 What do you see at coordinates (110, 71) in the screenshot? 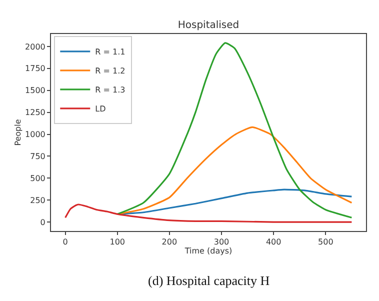
I see `legend-label: R = 1.2` at bounding box center [110, 71].